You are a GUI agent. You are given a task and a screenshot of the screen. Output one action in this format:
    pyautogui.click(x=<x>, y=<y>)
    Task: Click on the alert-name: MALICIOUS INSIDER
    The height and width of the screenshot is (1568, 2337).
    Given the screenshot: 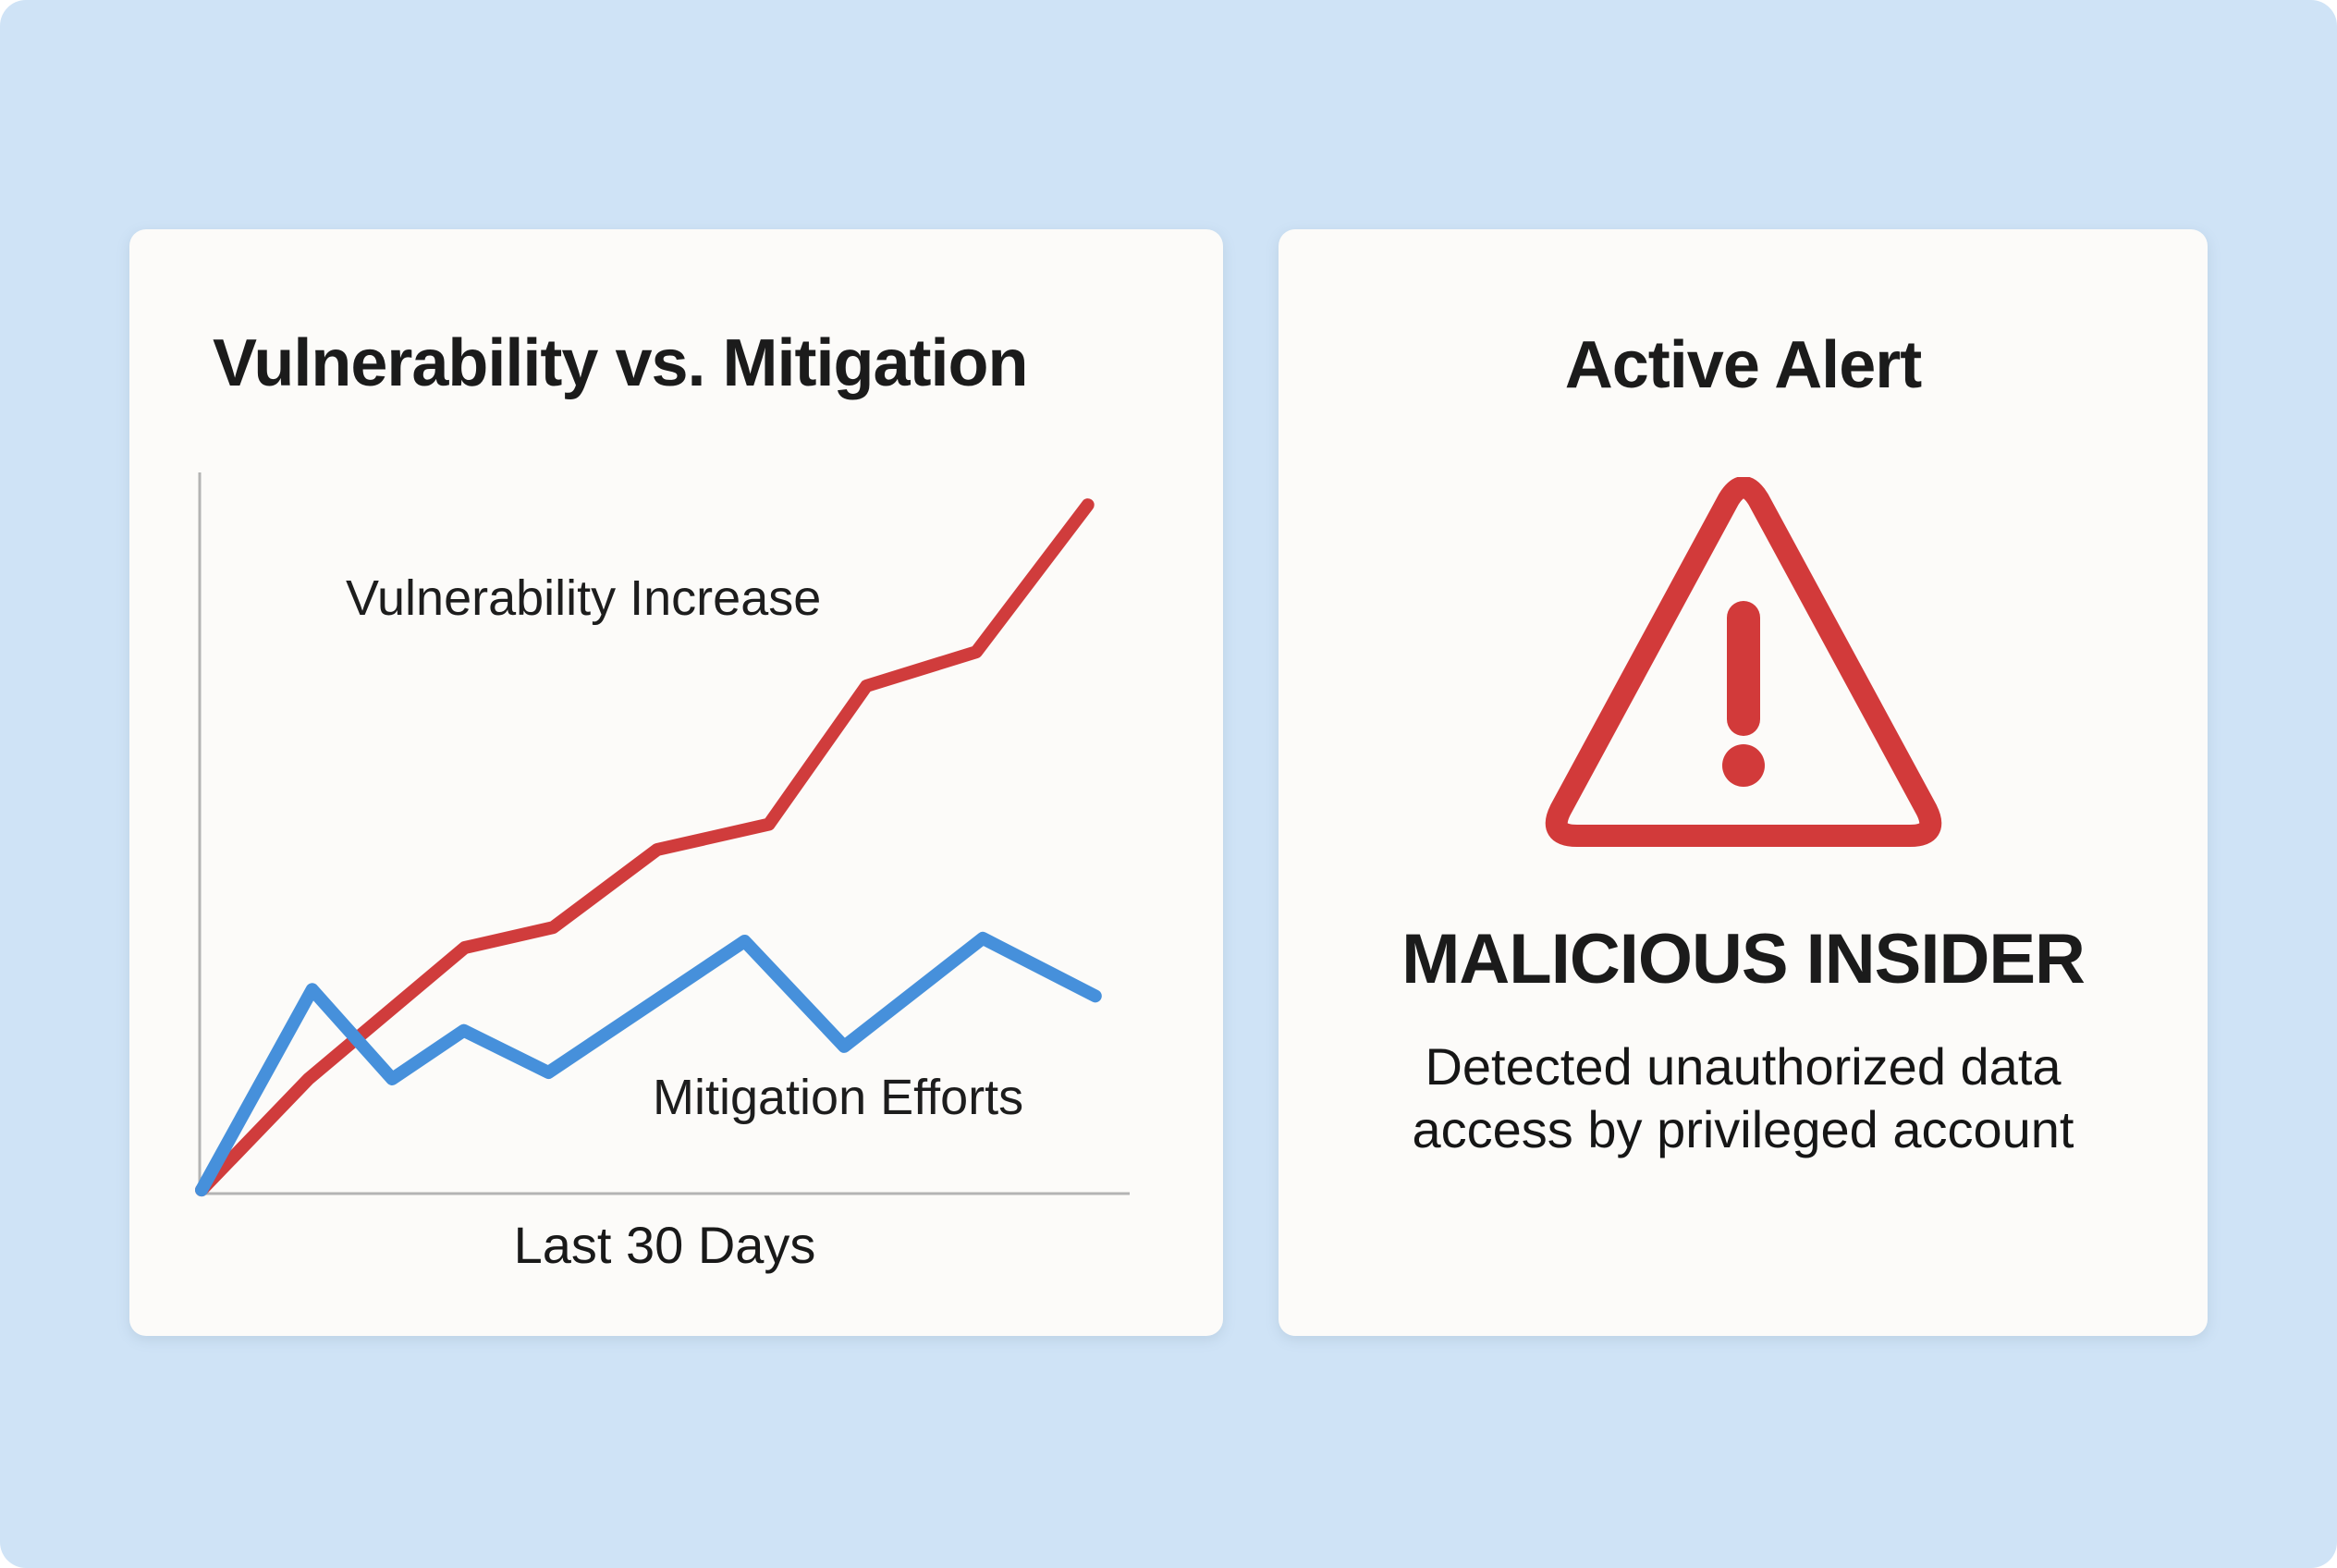 What is the action you would take?
    pyautogui.click(x=1743, y=959)
    